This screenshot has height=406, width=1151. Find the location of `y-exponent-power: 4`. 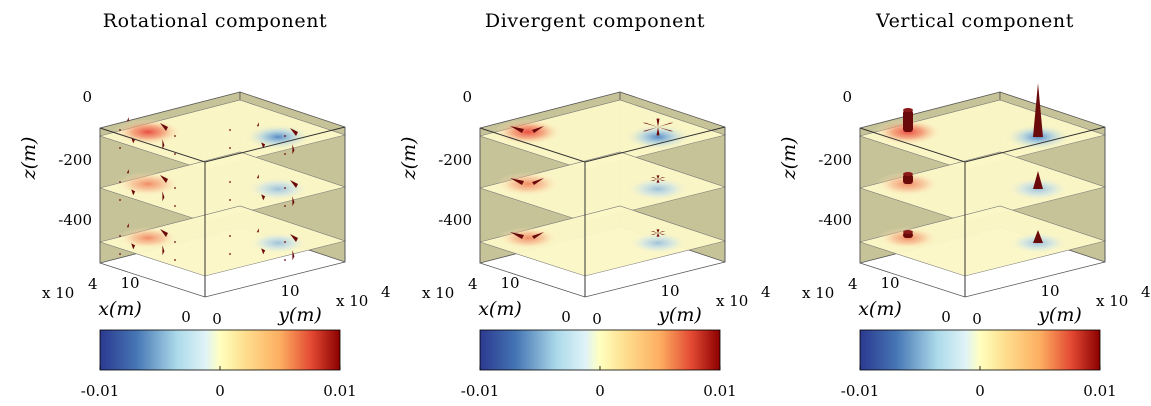

y-exponent-power: 4 is located at coordinates (766, 292).